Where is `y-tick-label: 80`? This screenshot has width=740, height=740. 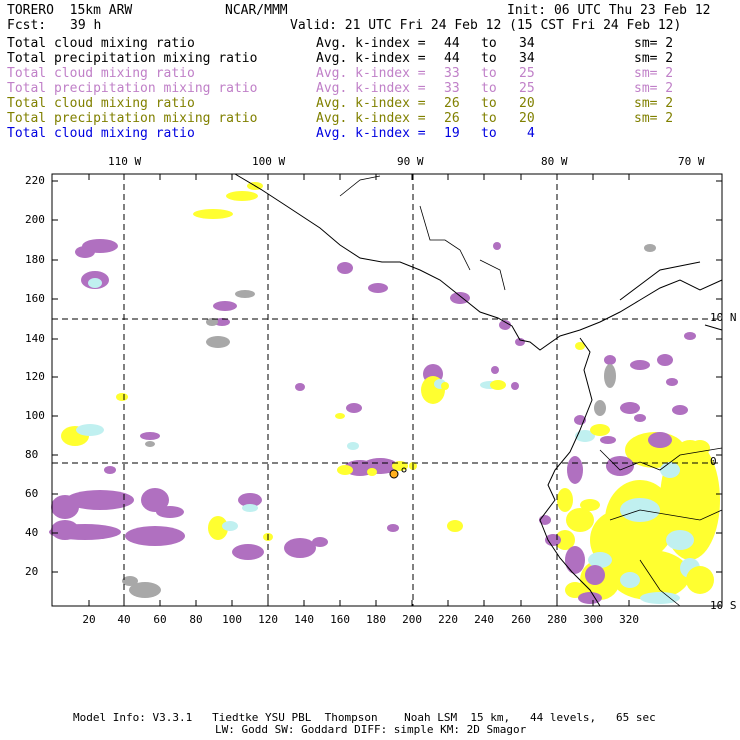 y-tick-label: 80 is located at coordinates (32, 454).